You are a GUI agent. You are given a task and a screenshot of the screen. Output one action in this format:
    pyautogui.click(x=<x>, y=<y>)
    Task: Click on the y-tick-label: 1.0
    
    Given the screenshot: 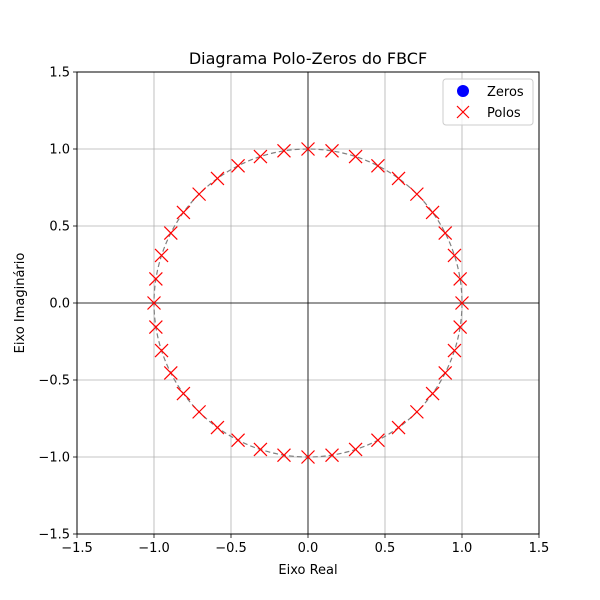 What is the action you would take?
    pyautogui.click(x=59, y=150)
    